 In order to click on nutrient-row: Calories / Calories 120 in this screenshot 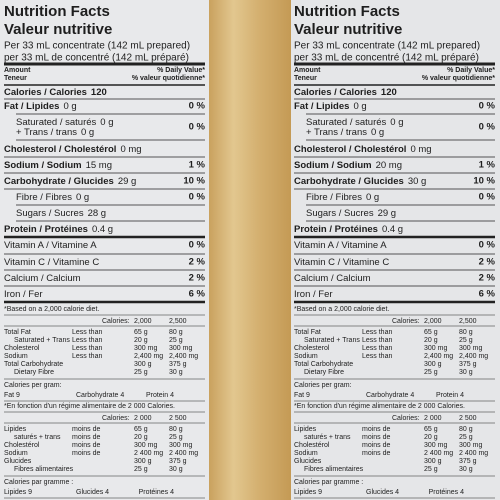, I will do `click(55, 92)`.